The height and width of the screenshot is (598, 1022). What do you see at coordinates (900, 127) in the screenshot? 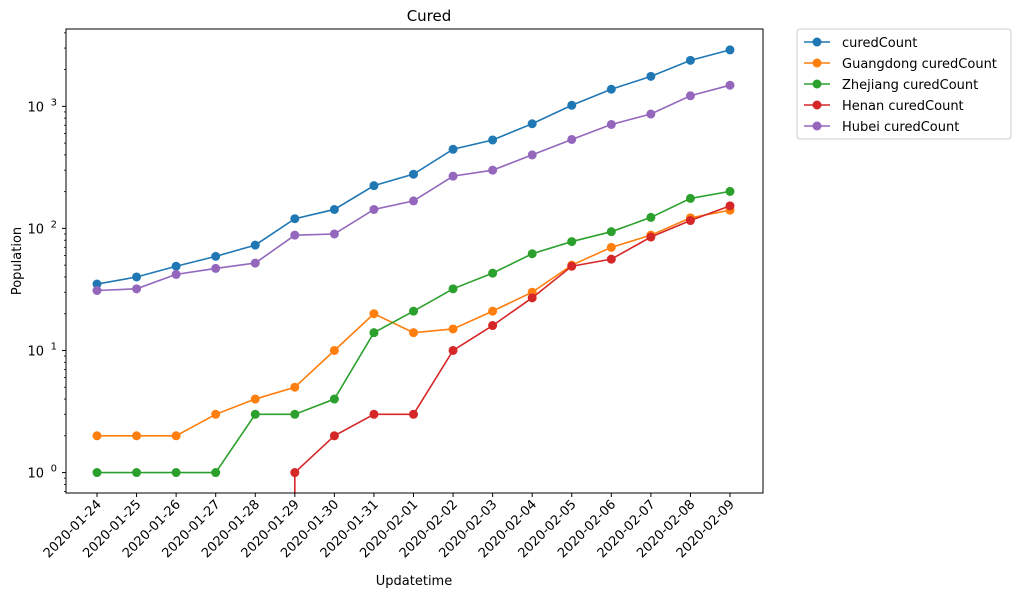
I see `legend-label-hubei-curedcount: Hubei curedCount` at bounding box center [900, 127].